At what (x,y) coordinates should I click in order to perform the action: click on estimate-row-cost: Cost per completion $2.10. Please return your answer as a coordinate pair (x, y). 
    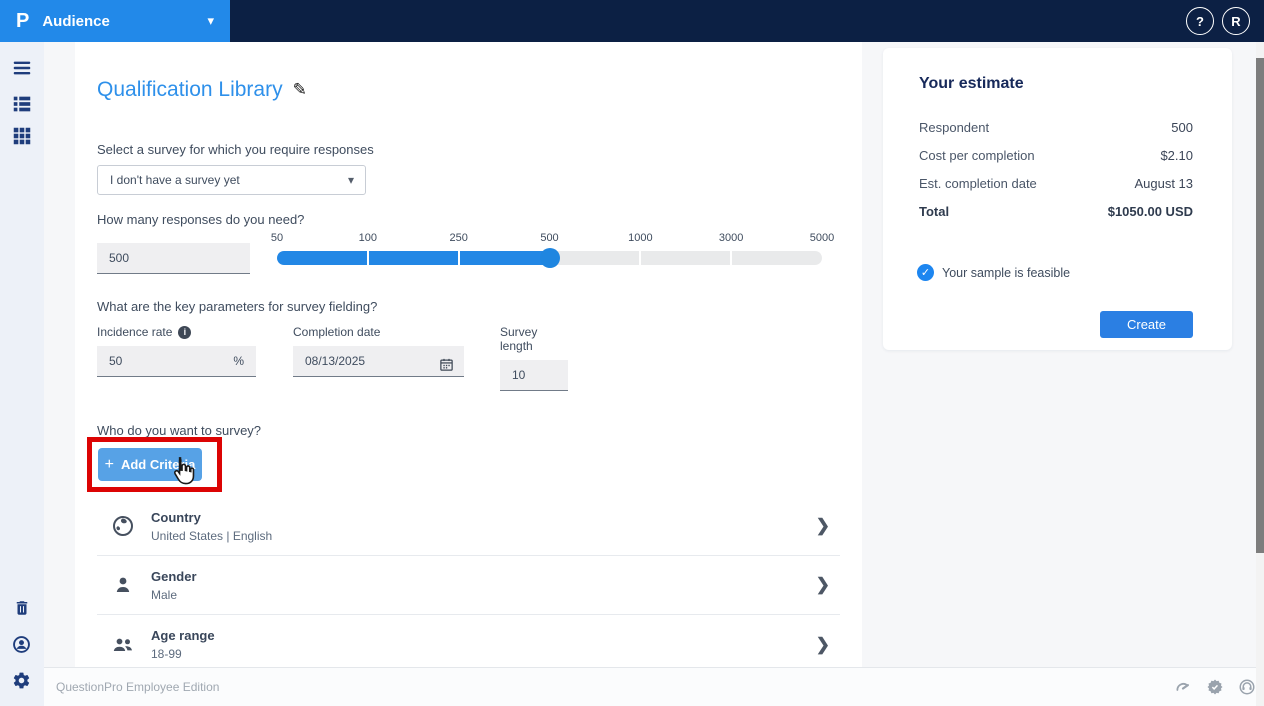
    Looking at the image, I should click on (1056, 155).